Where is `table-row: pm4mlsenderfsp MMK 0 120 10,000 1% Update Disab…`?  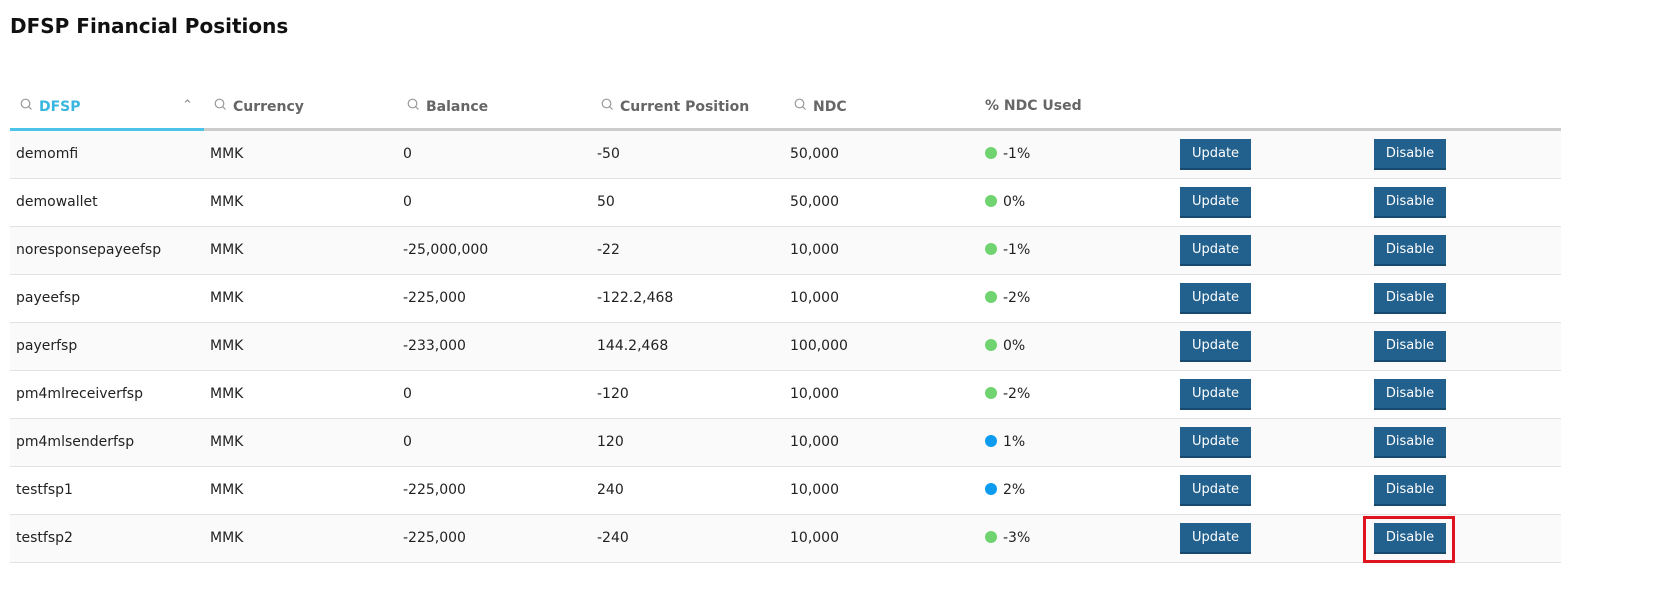
table-row: pm4mlsenderfsp MMK 0 120 10,000 1% Update Disab… is located at coordinates (785, 443).